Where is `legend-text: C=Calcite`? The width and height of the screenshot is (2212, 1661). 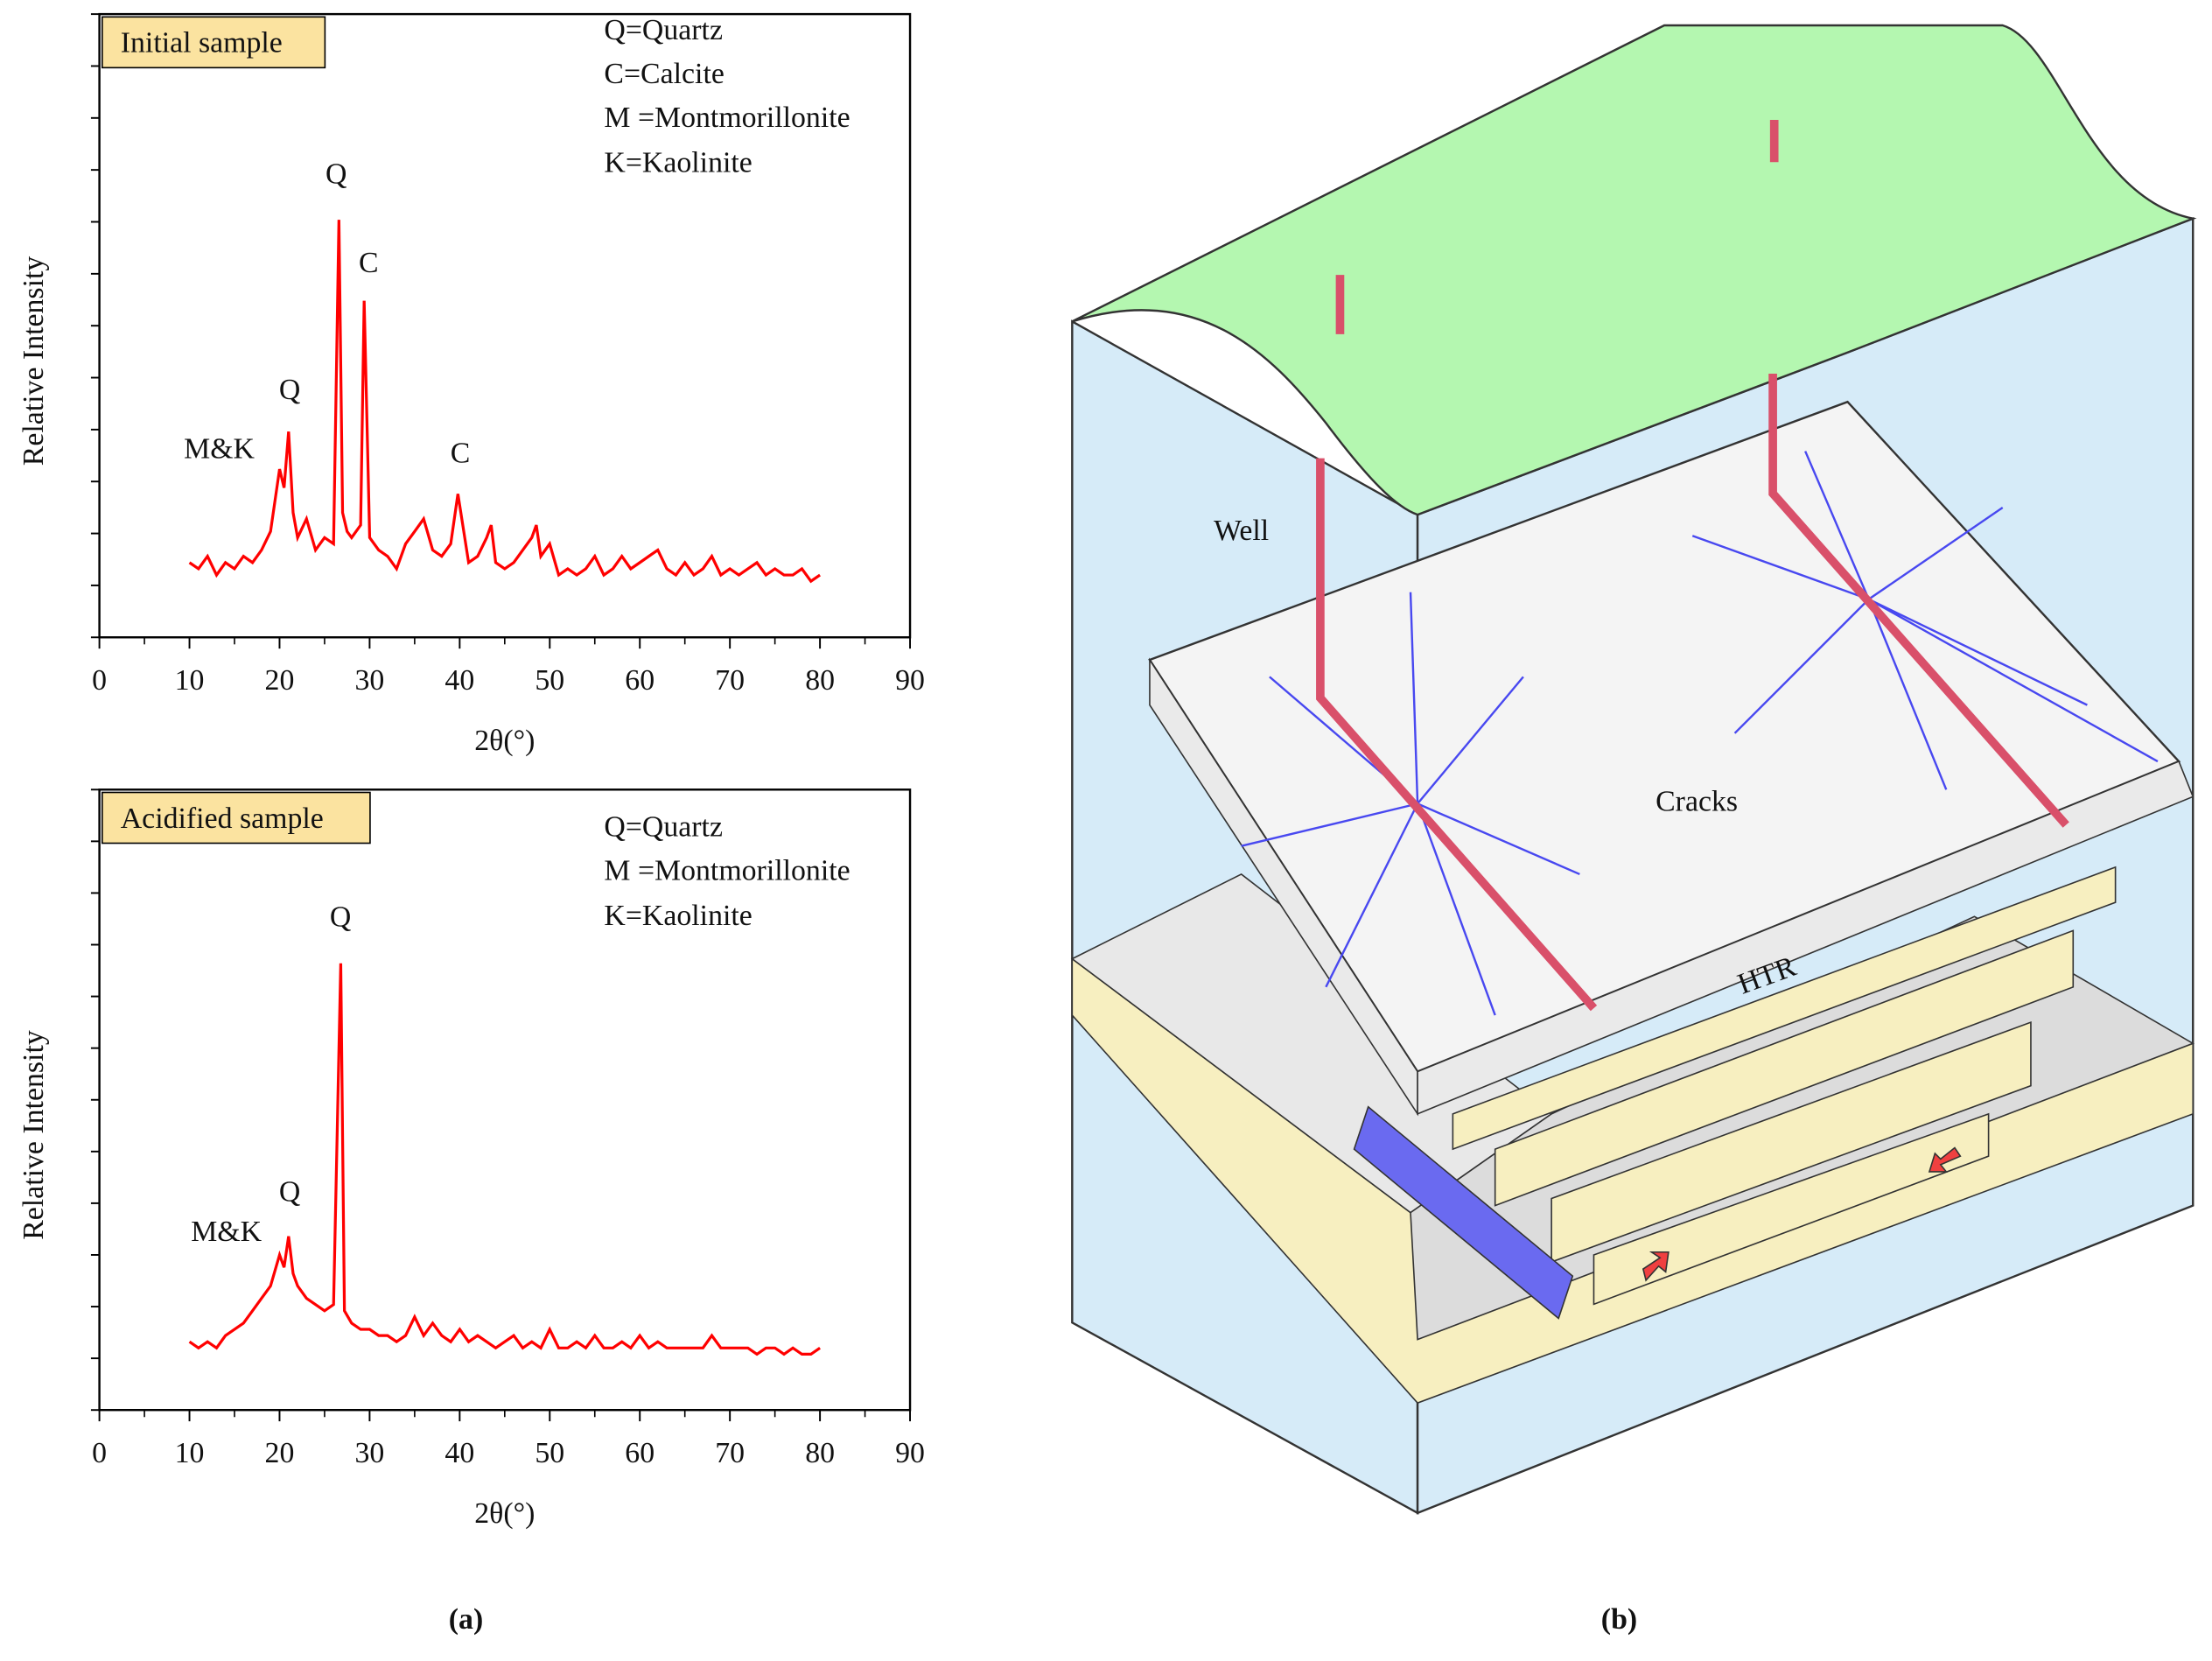
legend-text: C=Calcite is located at coordinates (664, 74).